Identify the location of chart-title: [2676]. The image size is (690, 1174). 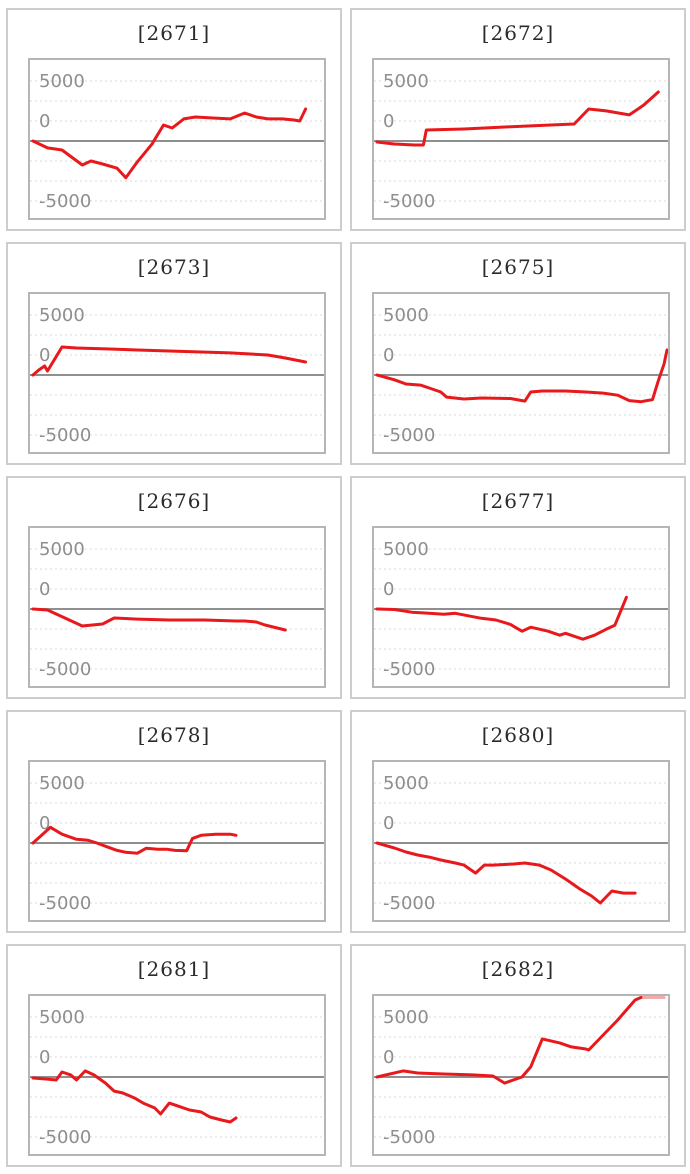
(174, 501).